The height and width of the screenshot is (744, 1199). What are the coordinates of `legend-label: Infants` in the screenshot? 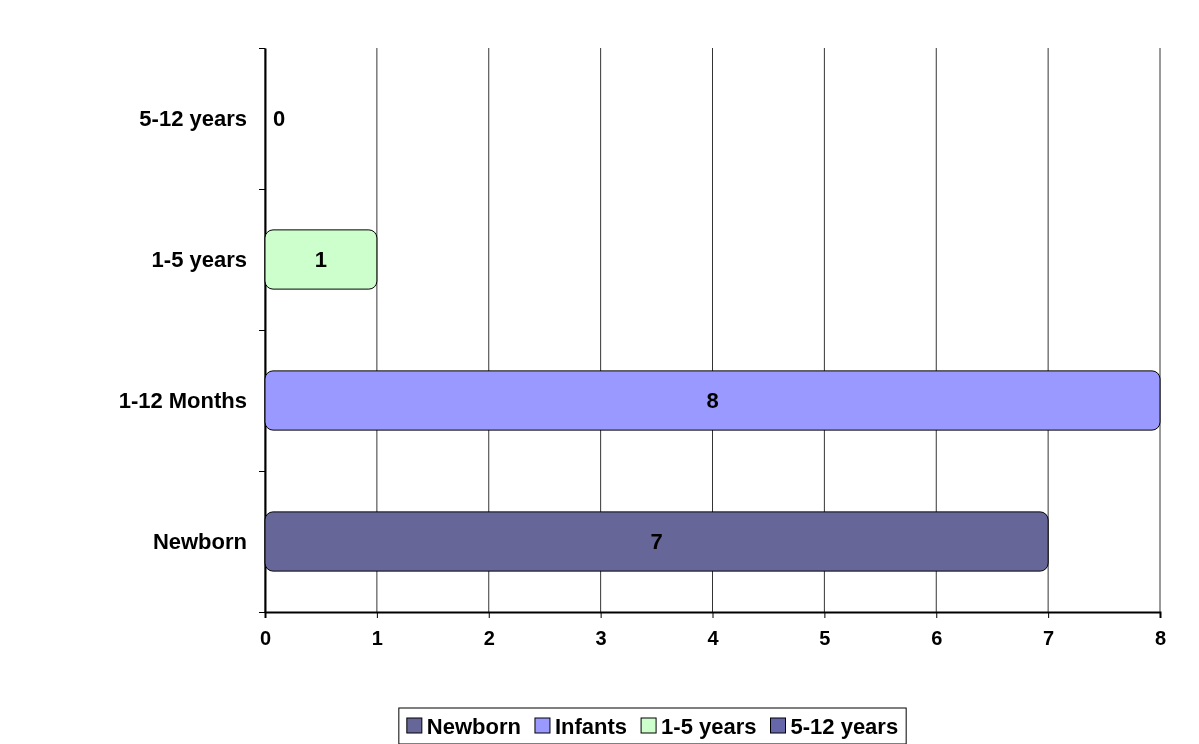 It's located at (591, 726).